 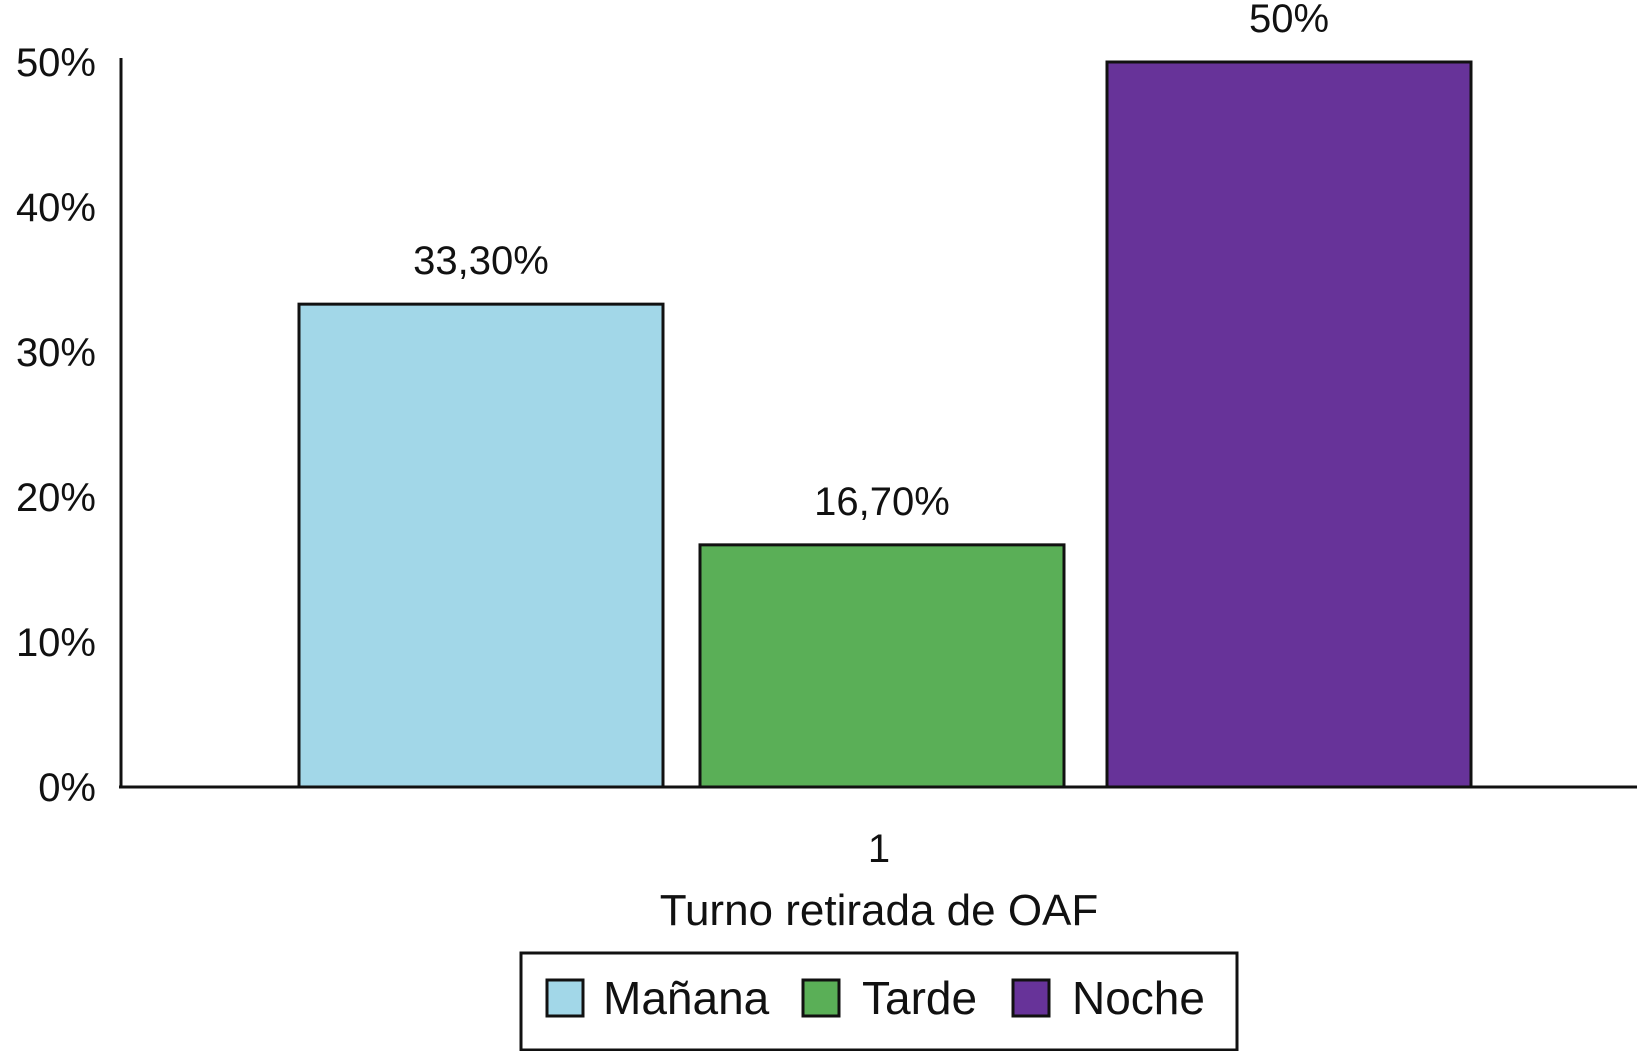 What do you see at coordinates (1031, 998) in the screenshot?
I see `legend-swatch-noche` at bounding box center [1031, 998].